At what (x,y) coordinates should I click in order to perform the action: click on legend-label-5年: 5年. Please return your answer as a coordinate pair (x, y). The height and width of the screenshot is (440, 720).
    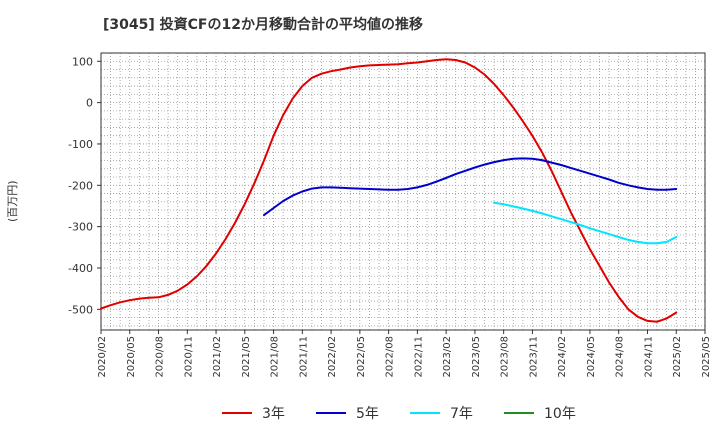
    Looking at the image, I should click on (367, 414).